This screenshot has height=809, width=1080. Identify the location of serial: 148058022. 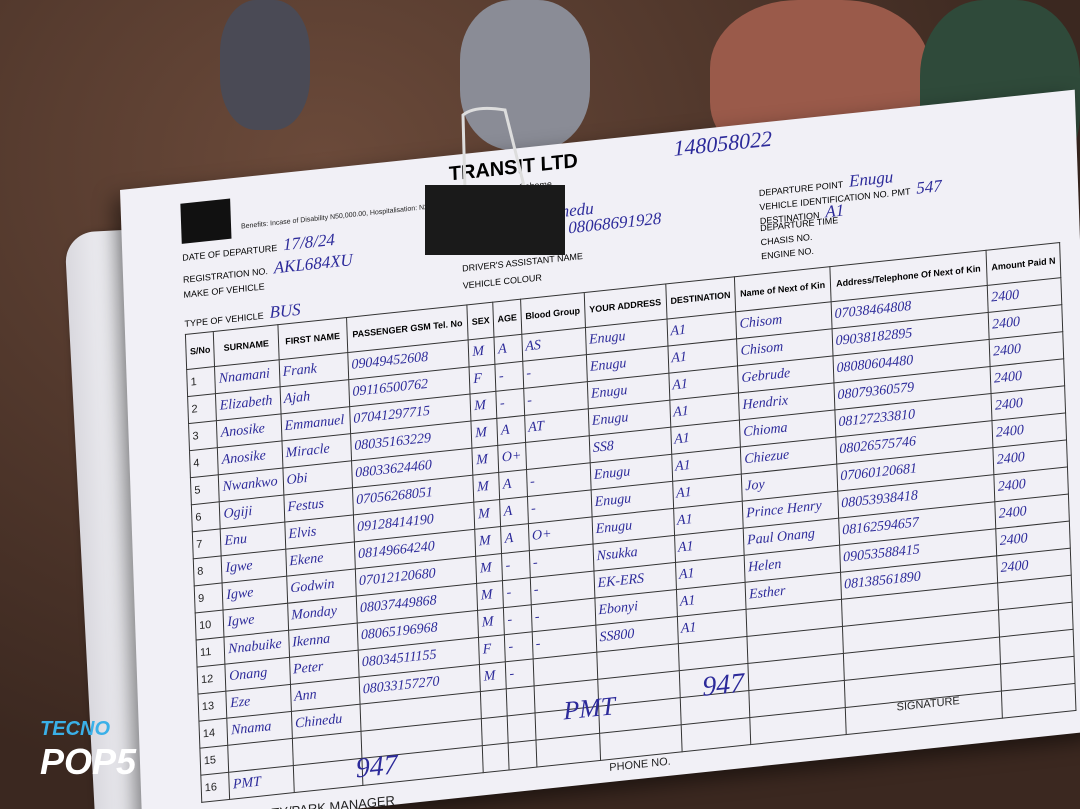
(723, 143).